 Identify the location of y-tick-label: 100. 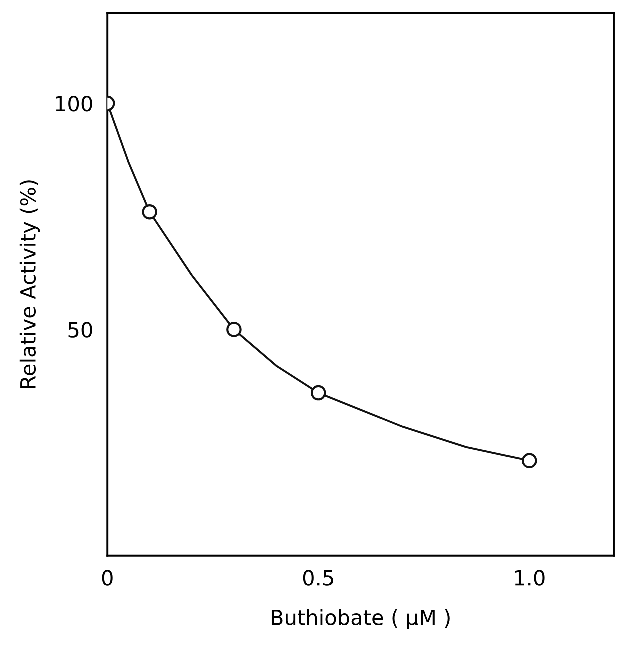
(74, 104).